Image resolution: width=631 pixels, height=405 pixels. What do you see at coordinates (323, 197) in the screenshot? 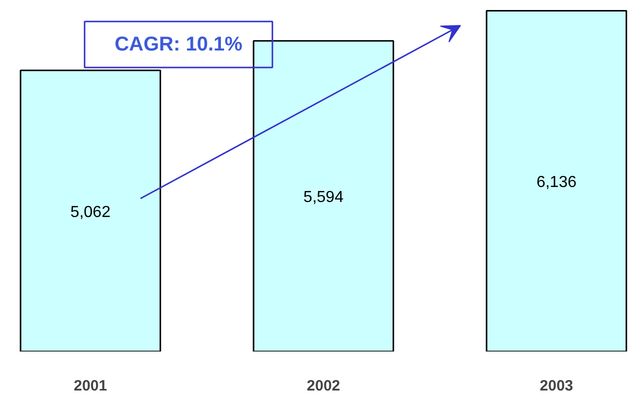
I see `data-label: 5,594` at bounding box center [323, 197].